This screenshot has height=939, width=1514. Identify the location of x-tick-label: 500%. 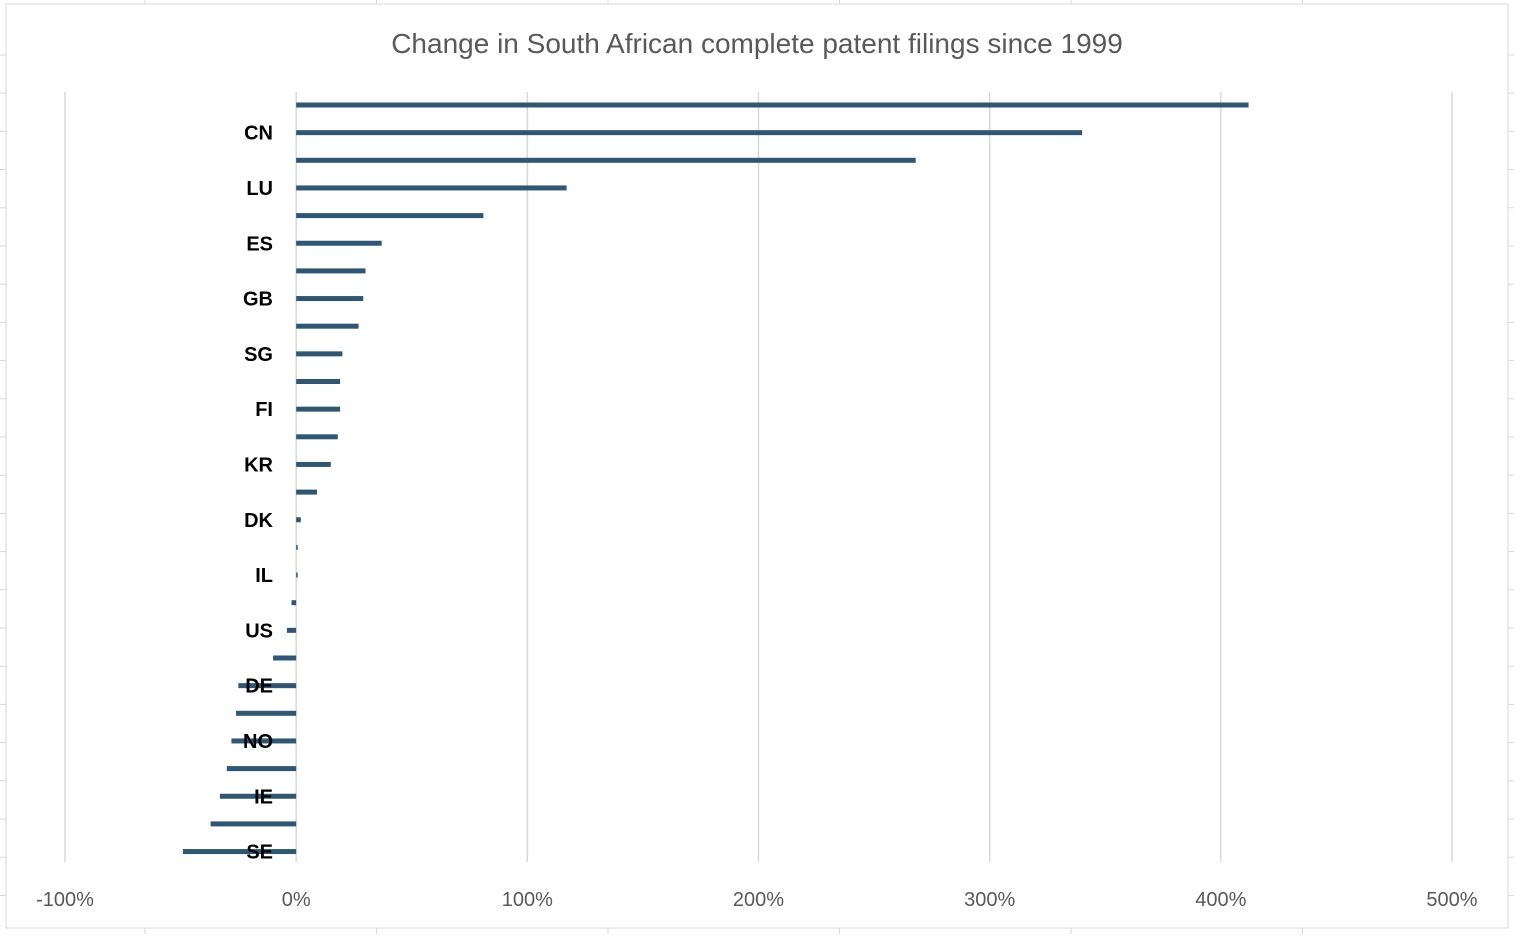
(1451, 900).